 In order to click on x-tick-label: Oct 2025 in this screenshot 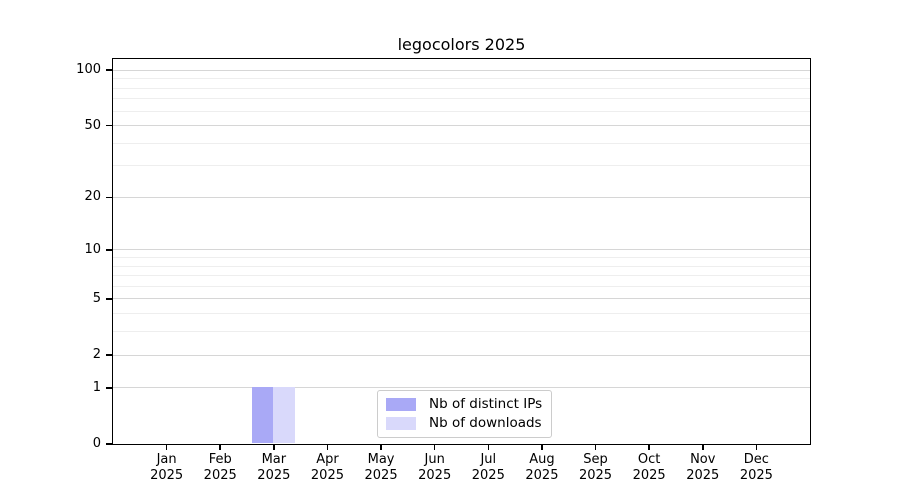, I will do `click(649, 467)`.